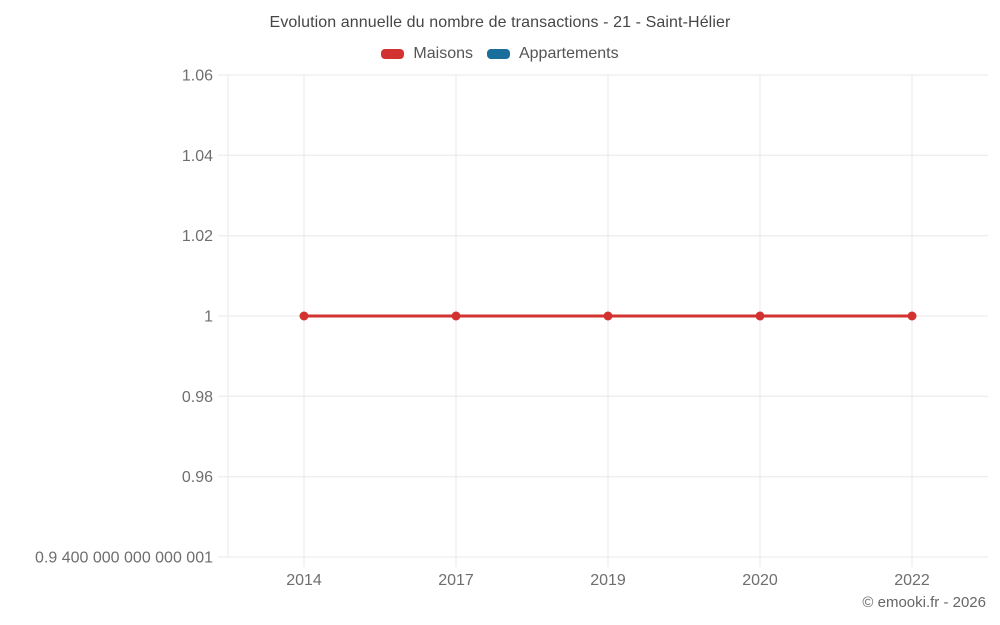 This screenshot has height=625, width=1000. I want to click on y-tick-label: 0.9 400 000 000 000 001, so click(124, 558).